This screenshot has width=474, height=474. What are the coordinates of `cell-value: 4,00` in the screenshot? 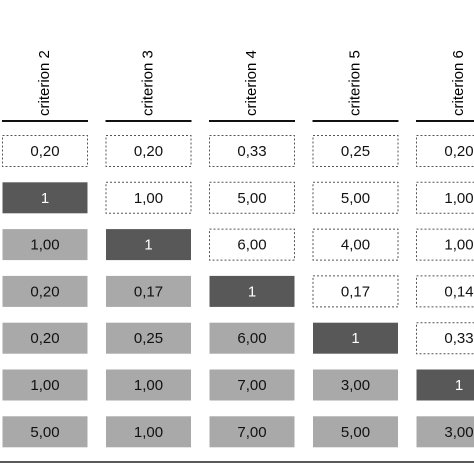 It's located at (355, 245).